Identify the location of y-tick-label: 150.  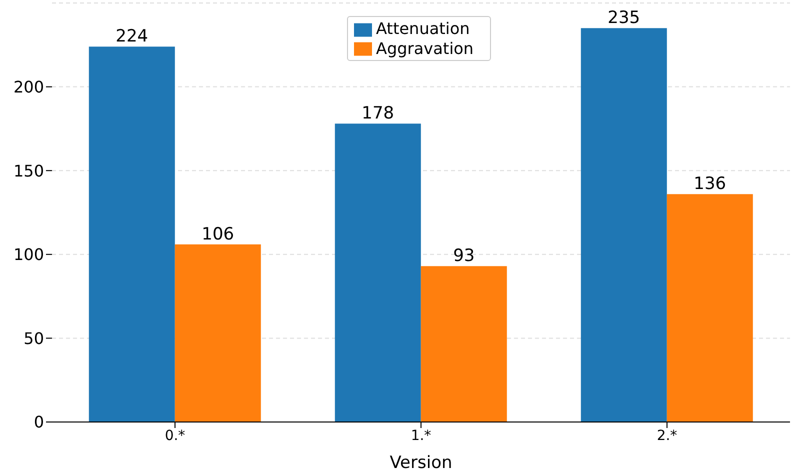
(28, 170).